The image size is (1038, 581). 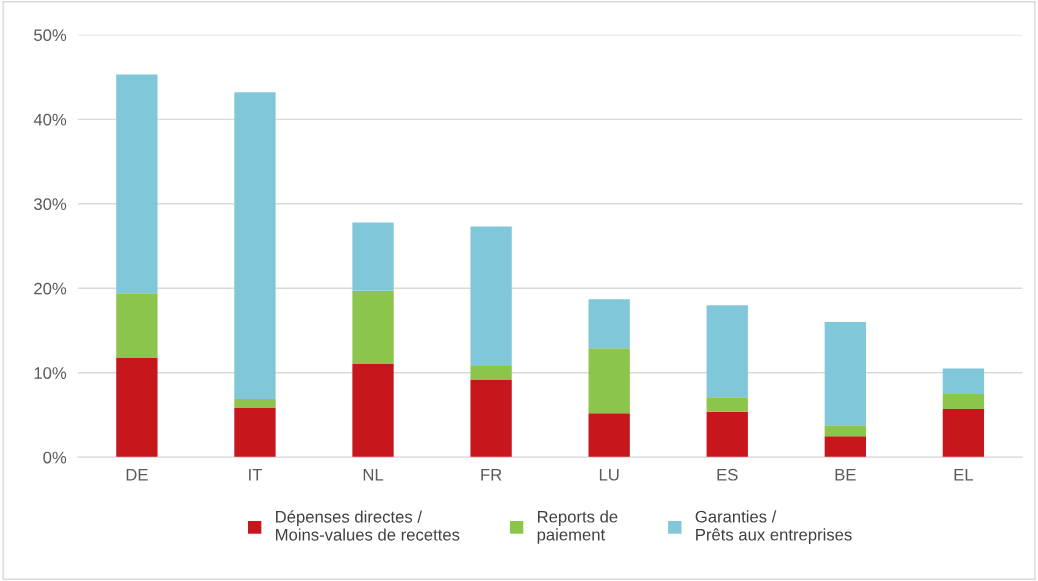 I want to click on y-tick-label: 50%, so click(x=50, y=35).